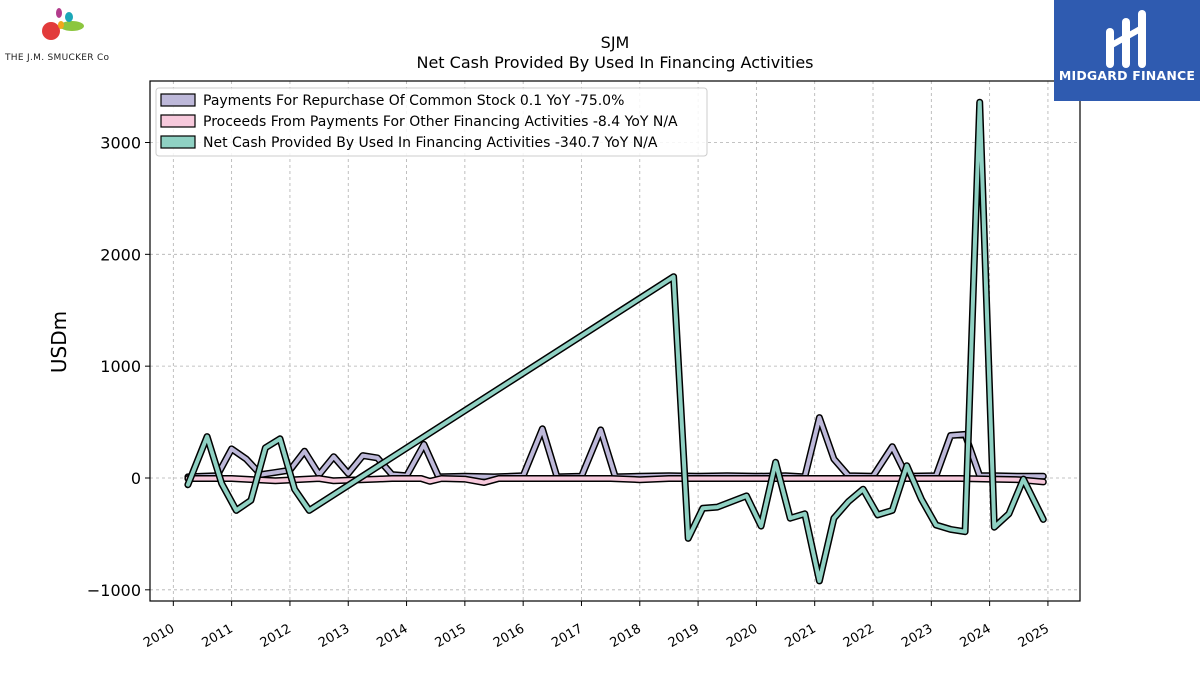 Image resolution: width=1200 pixels, height=675 pixels. Describe the element at coordinates (334, 636) in the screenshot. I see `x-tick-label: 2013` at that location.